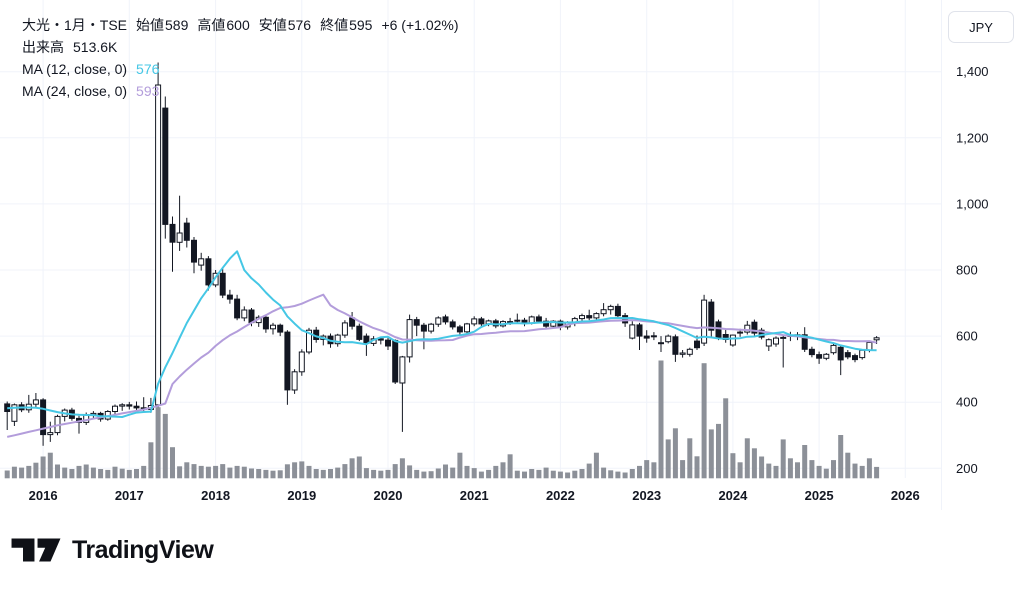 The height and width of the screenshot is (590, 1024). I want to click on ma24-row: MA (24, close, 0) 593, so click(240, 91).